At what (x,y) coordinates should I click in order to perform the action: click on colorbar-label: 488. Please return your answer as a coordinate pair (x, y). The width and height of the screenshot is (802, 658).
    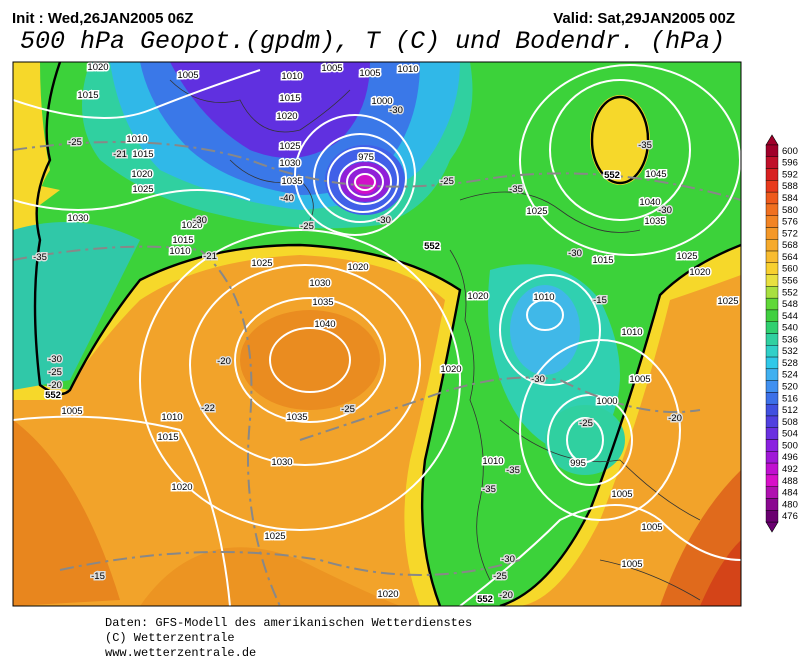
    Looking at the image, I should click on (790, 481).